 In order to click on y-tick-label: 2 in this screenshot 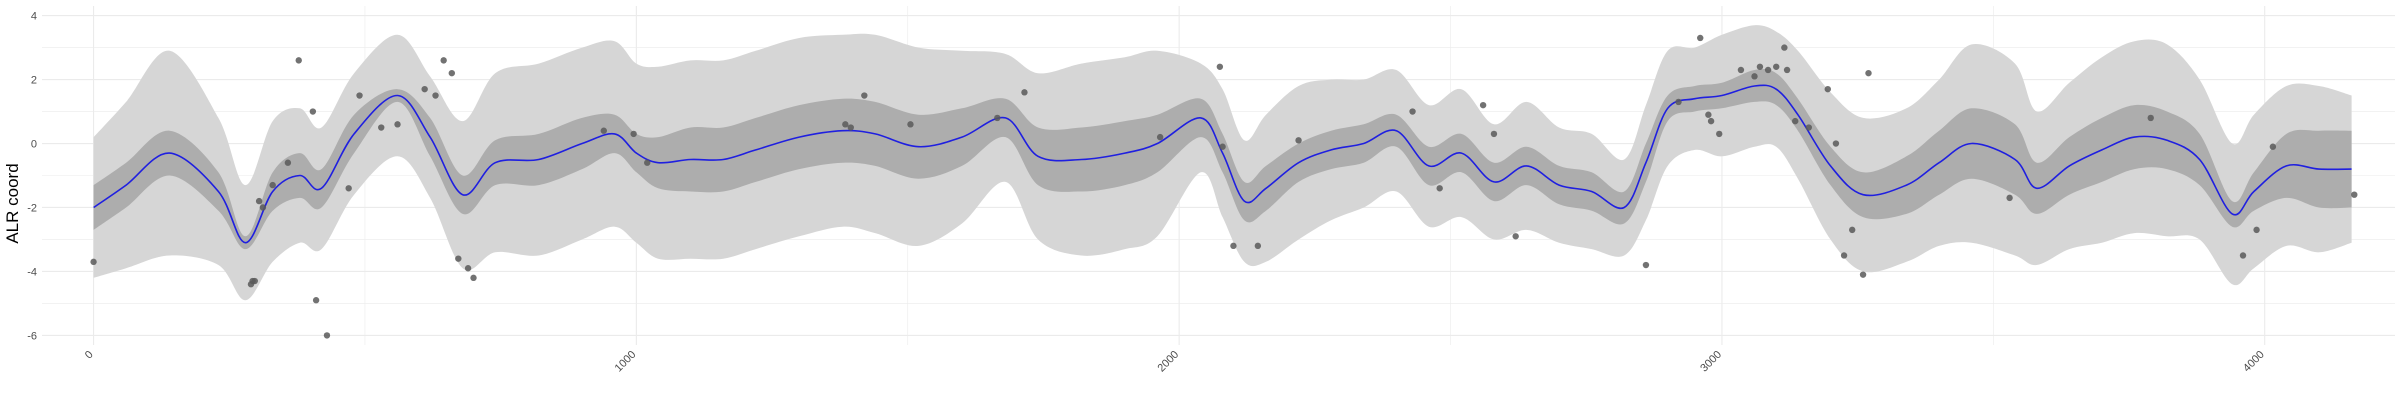, I will do `click(34, 81)`.